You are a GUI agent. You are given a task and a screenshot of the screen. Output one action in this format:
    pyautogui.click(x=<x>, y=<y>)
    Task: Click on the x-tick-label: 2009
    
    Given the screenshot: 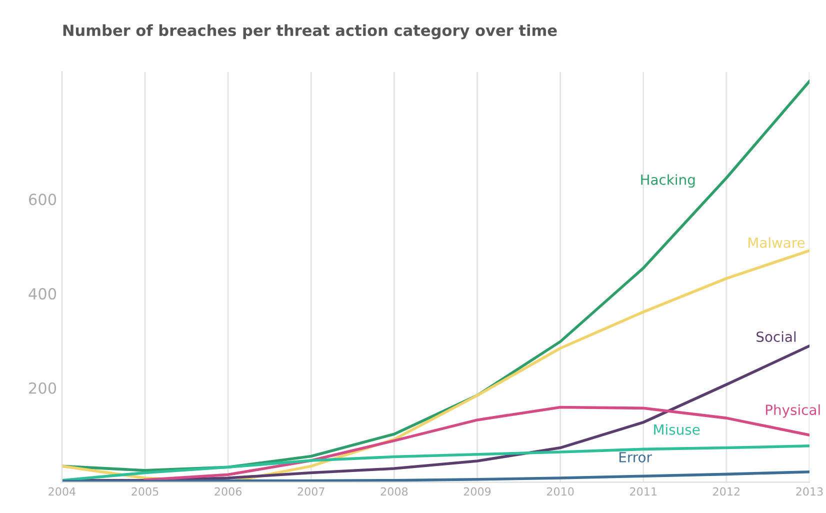 What is the action you would take?
    pyautogui.click(x=477, y=491)
    